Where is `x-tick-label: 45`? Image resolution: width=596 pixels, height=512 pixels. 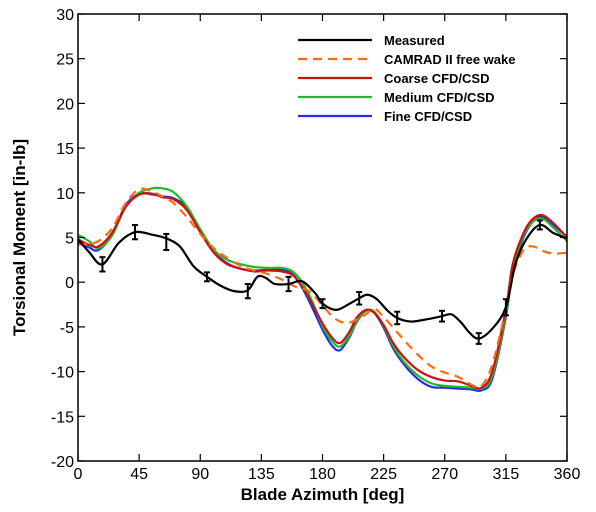 x-tick-label: 45 is located at coordinates (139, 474).